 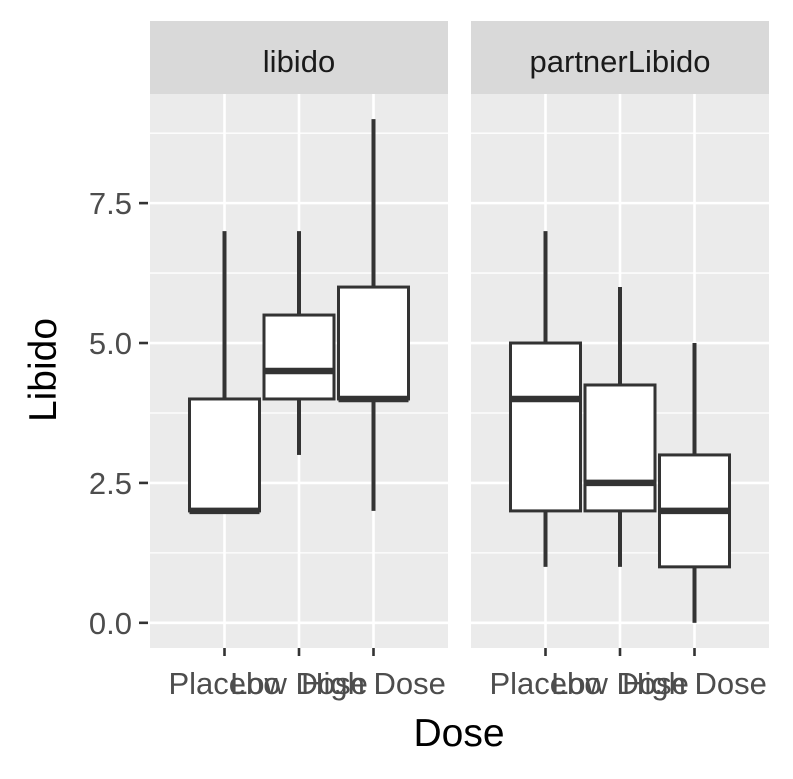 What do you see at coordinates (110, 623) in the screenshot?
I see `y-tick-label: 0.0` at bounding box center [110, 623].